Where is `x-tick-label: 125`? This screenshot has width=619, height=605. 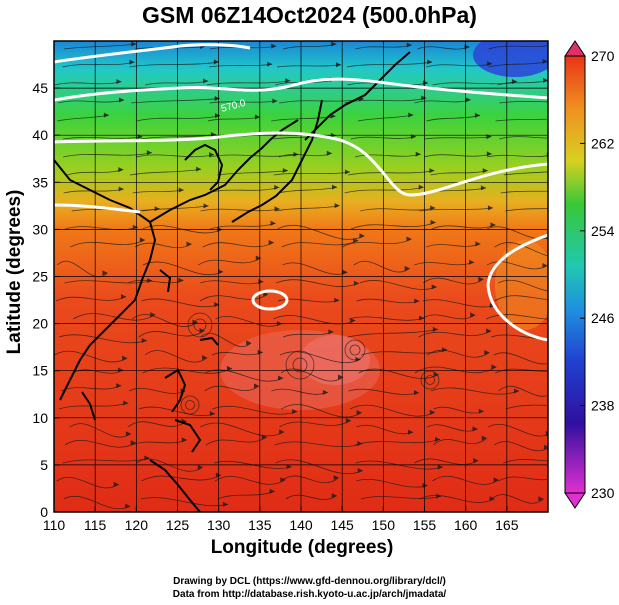 x-tick-label: 125 is located at coordinates (178, 525).